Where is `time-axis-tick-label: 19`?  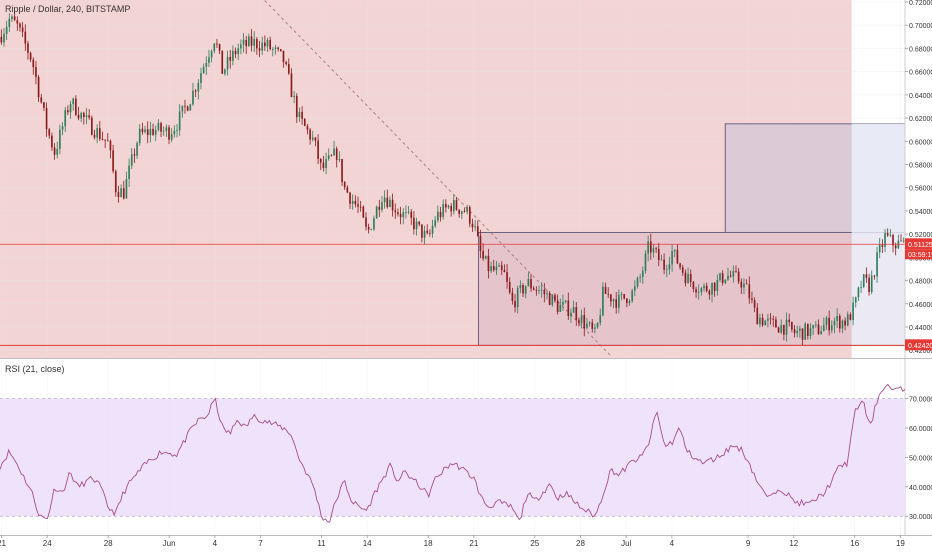 time-axis-tick-label: 19 is located at coordinates (900, 543).